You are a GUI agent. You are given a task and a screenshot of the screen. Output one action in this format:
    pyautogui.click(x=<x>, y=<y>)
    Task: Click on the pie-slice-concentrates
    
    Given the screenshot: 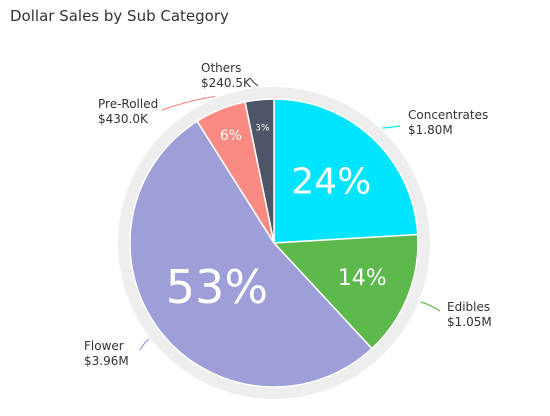 What is the action you would take?
    pyautogui.click(x=346, y=171)
    